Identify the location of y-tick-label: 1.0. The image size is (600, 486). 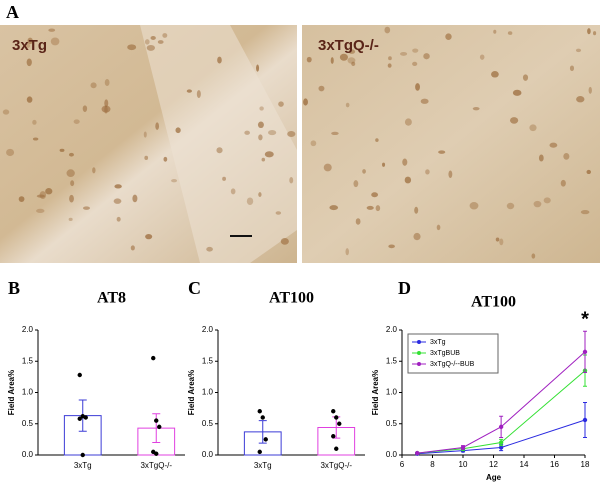
(28, 392).